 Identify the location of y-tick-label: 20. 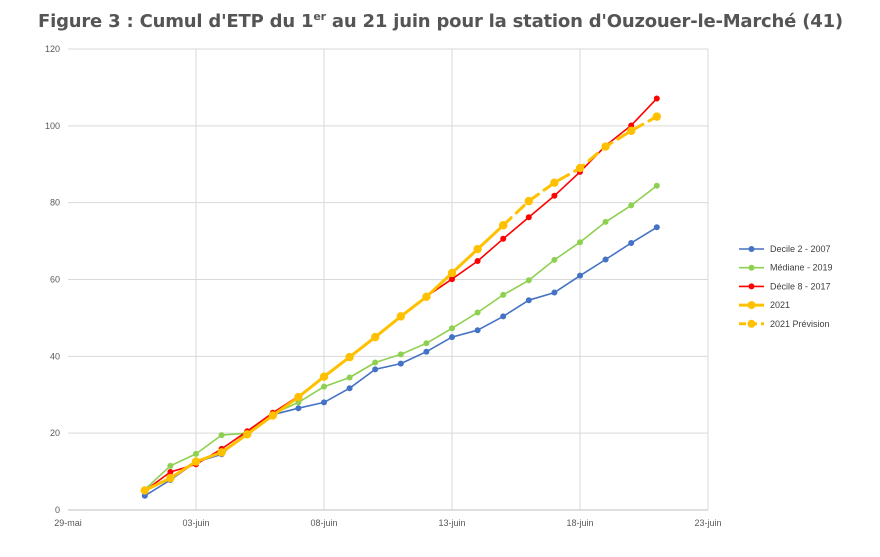
(55, 433).